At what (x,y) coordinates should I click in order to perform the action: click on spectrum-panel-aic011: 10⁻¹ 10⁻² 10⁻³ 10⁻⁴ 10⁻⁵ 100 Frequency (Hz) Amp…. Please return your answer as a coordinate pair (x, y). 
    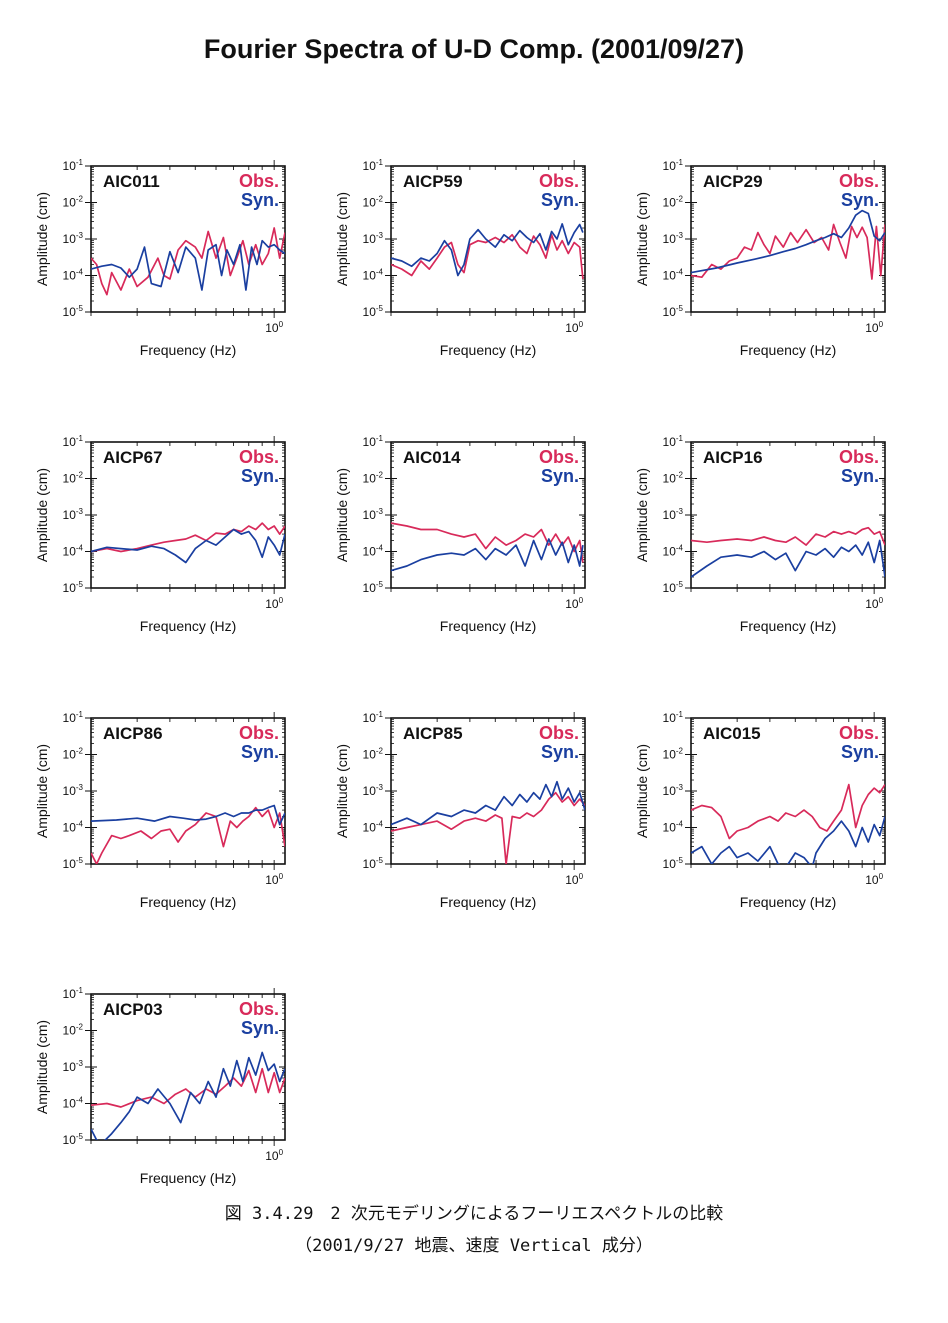
    Looking at the image, I should click on (184, 269).